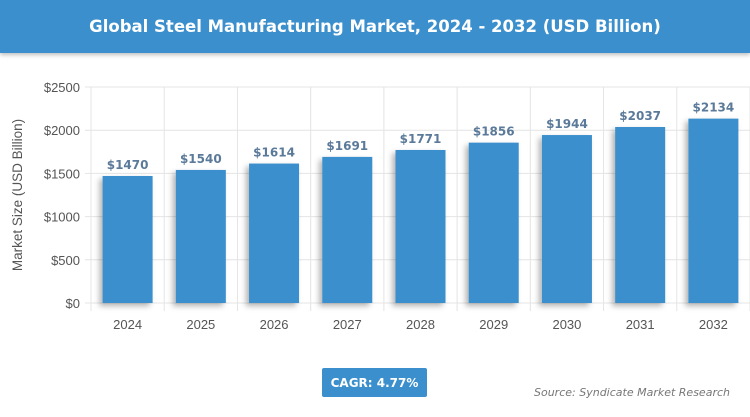 The width and height of the screenshot is (750, 417). I want to click on x-tick-label: 2031, so click(640, 324).